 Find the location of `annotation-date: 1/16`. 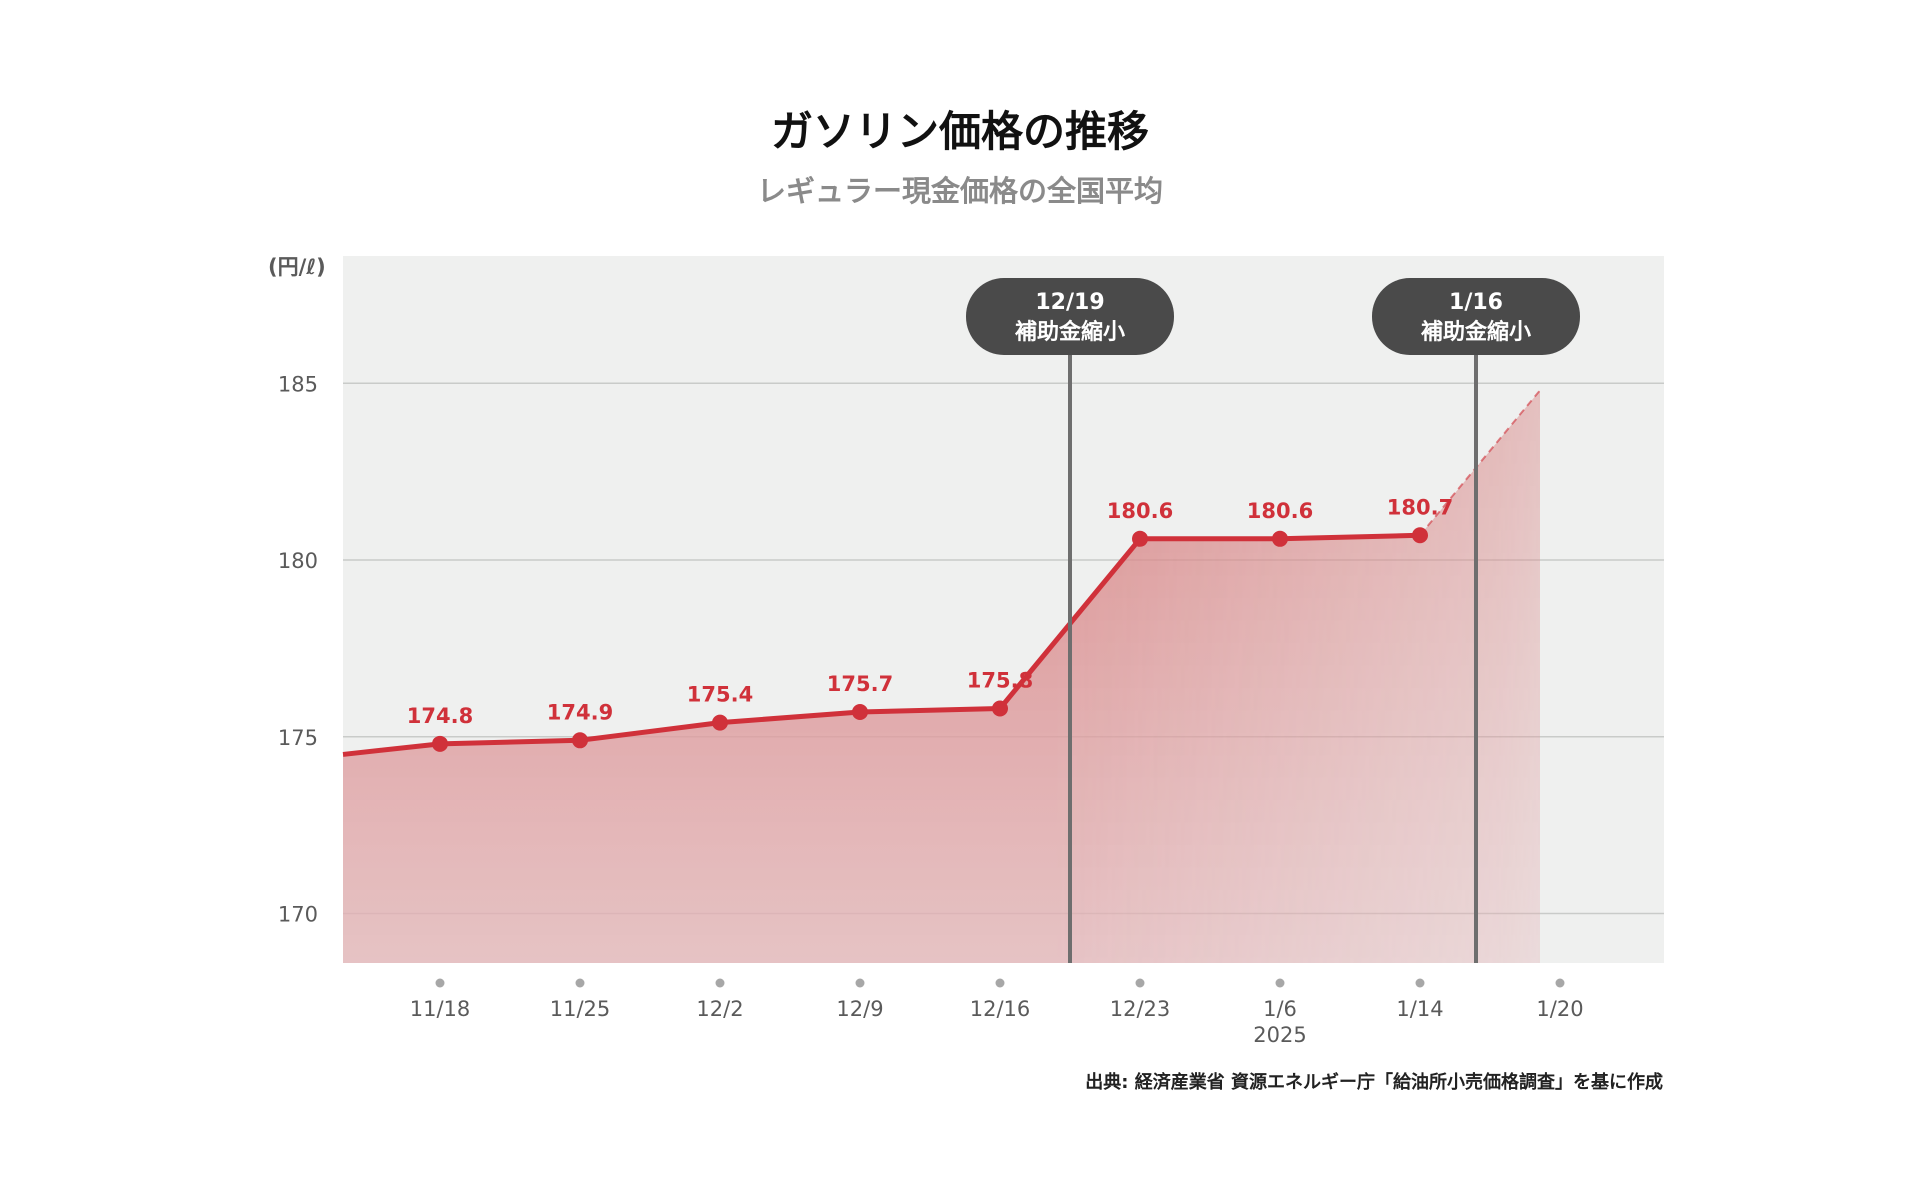

annotation-date: 1/16 is located at coordinates (1476, 302).